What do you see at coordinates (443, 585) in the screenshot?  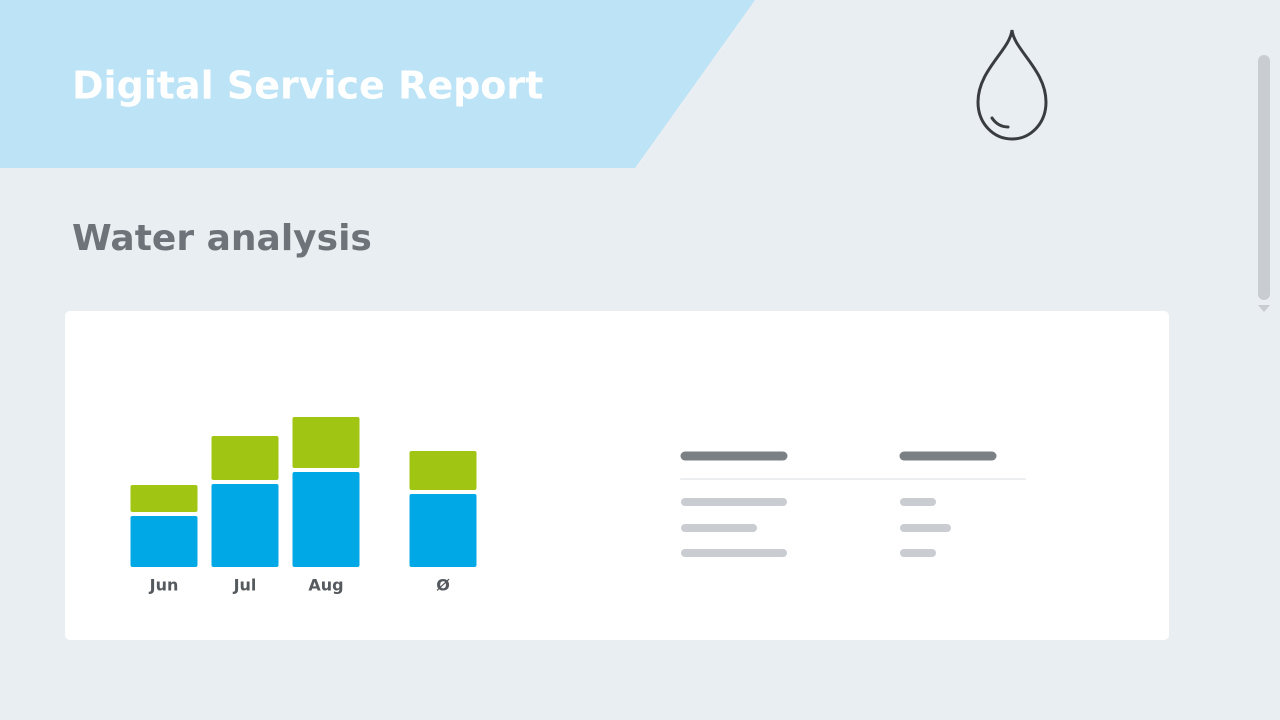 I see `x-label: Ø` at bounding box center [443, 585].